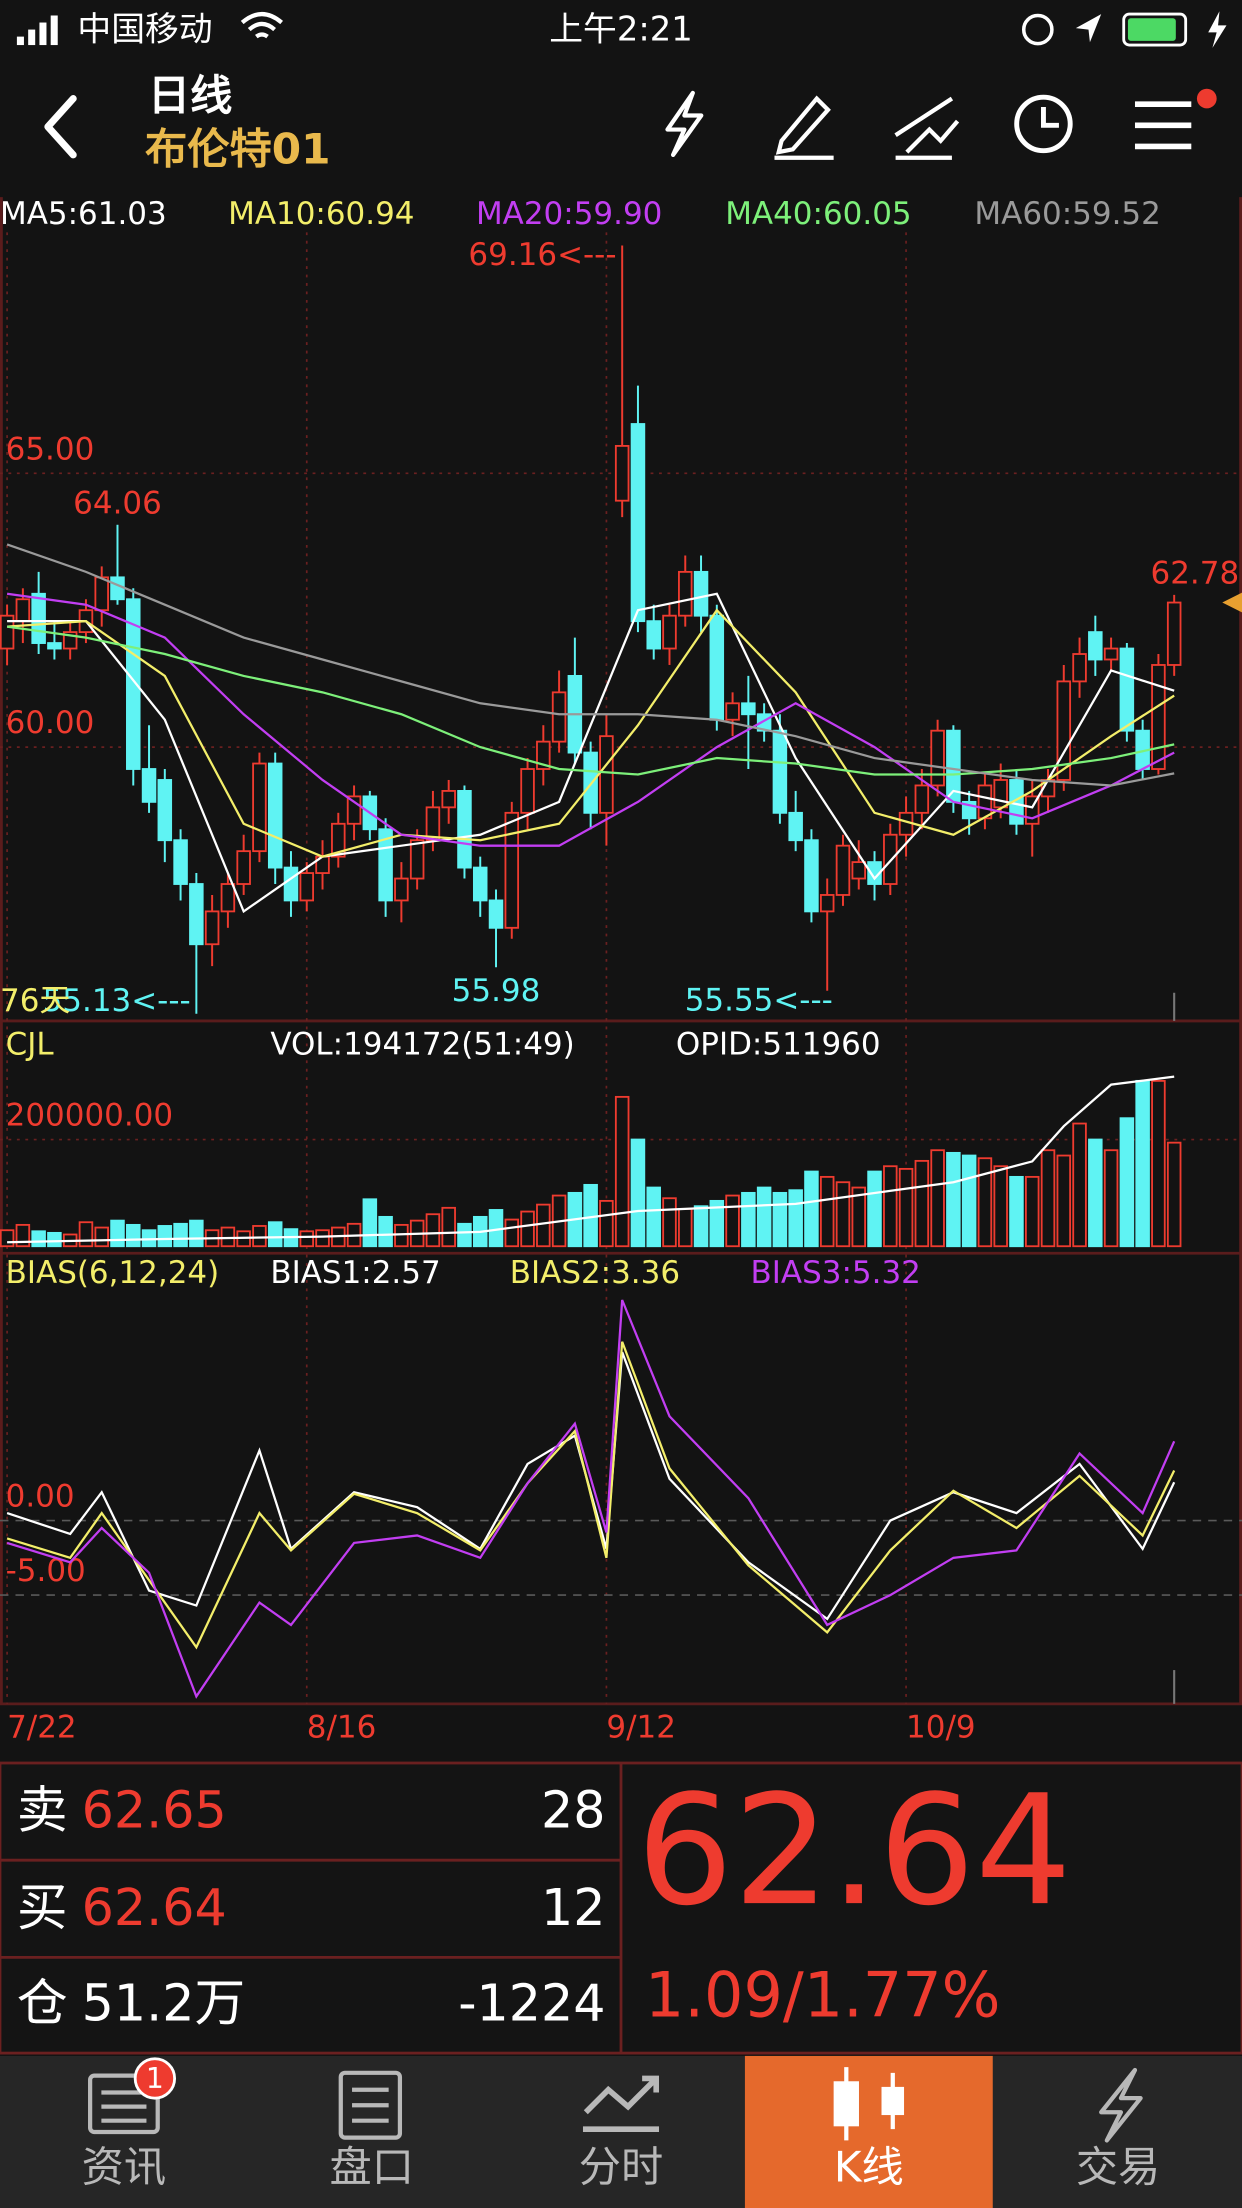 This screenshot has width=1242, height=2208. Describe the element at coordinates (155, 2078) in the screenshot. I see `news-badge-count: 1` at that location.